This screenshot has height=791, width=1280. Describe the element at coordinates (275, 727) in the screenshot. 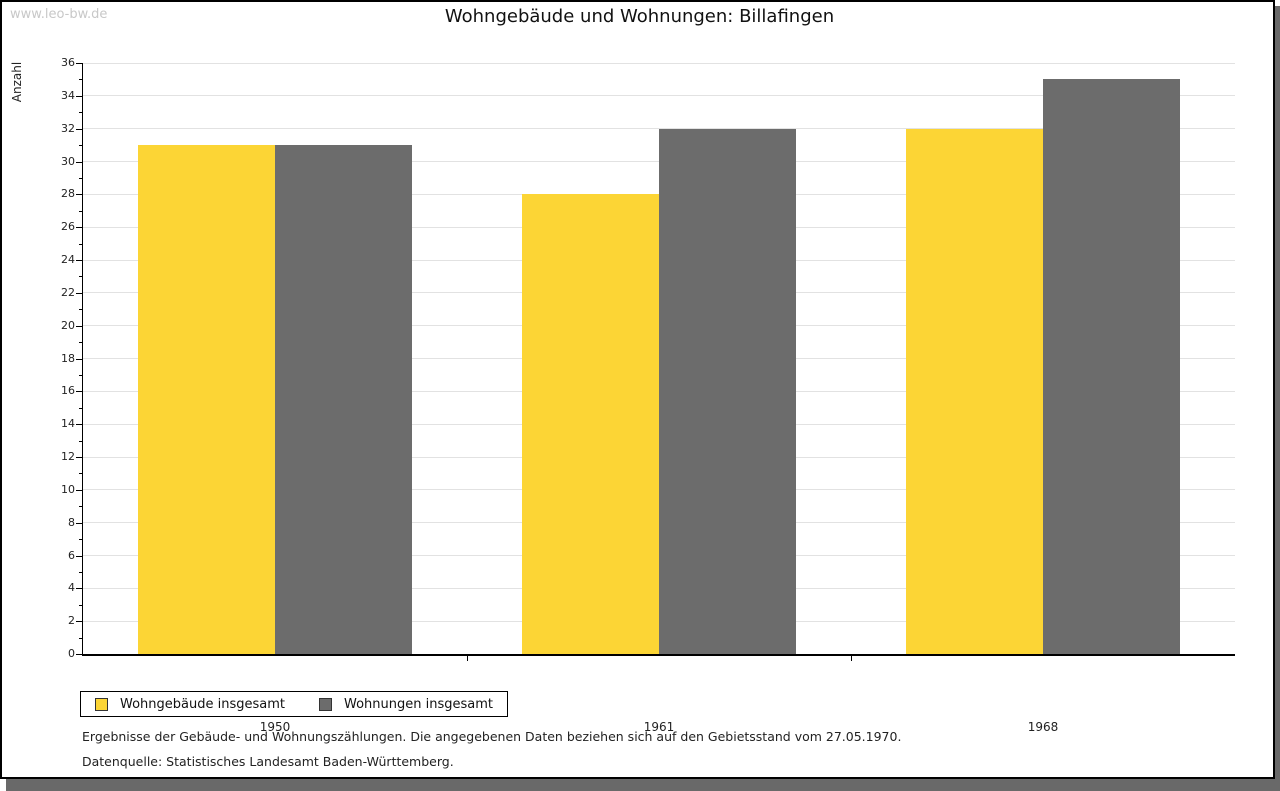

I see `x-category-label: 1950` at that location.